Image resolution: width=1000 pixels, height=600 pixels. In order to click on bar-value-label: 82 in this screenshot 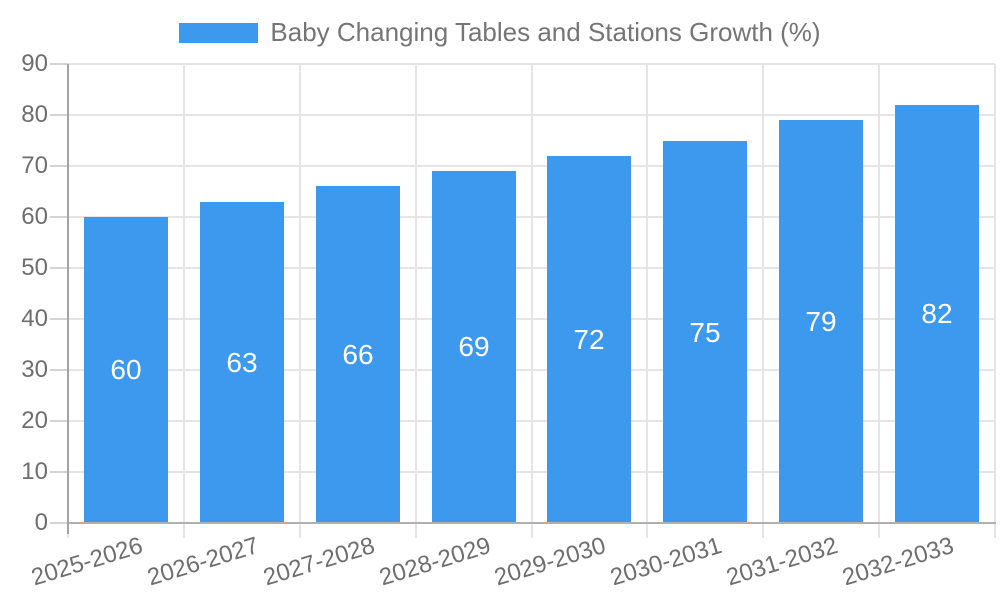, I will do `click(937, 313)`.